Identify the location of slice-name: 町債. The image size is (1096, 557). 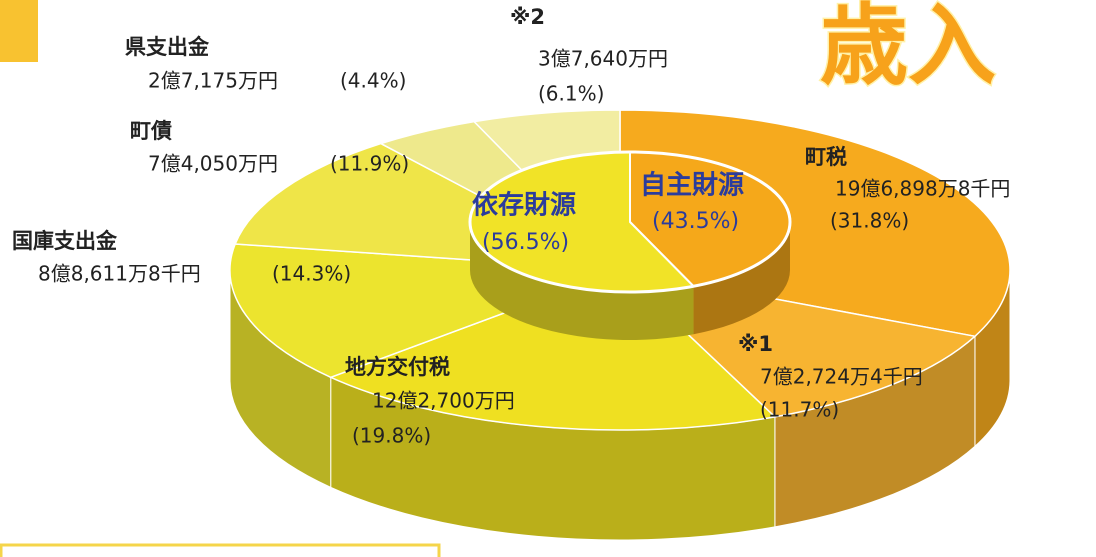
(151, 131).